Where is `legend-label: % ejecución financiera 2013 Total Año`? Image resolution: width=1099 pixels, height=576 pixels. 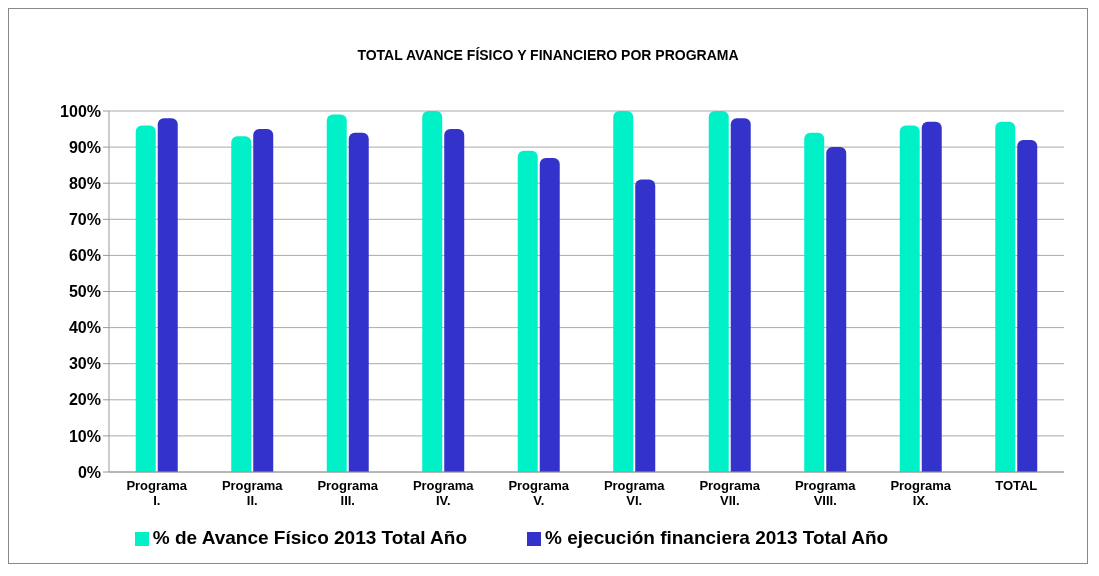
legend-label: % ejecución financiera 2013 Total Año is located at coordinates (717, 537).